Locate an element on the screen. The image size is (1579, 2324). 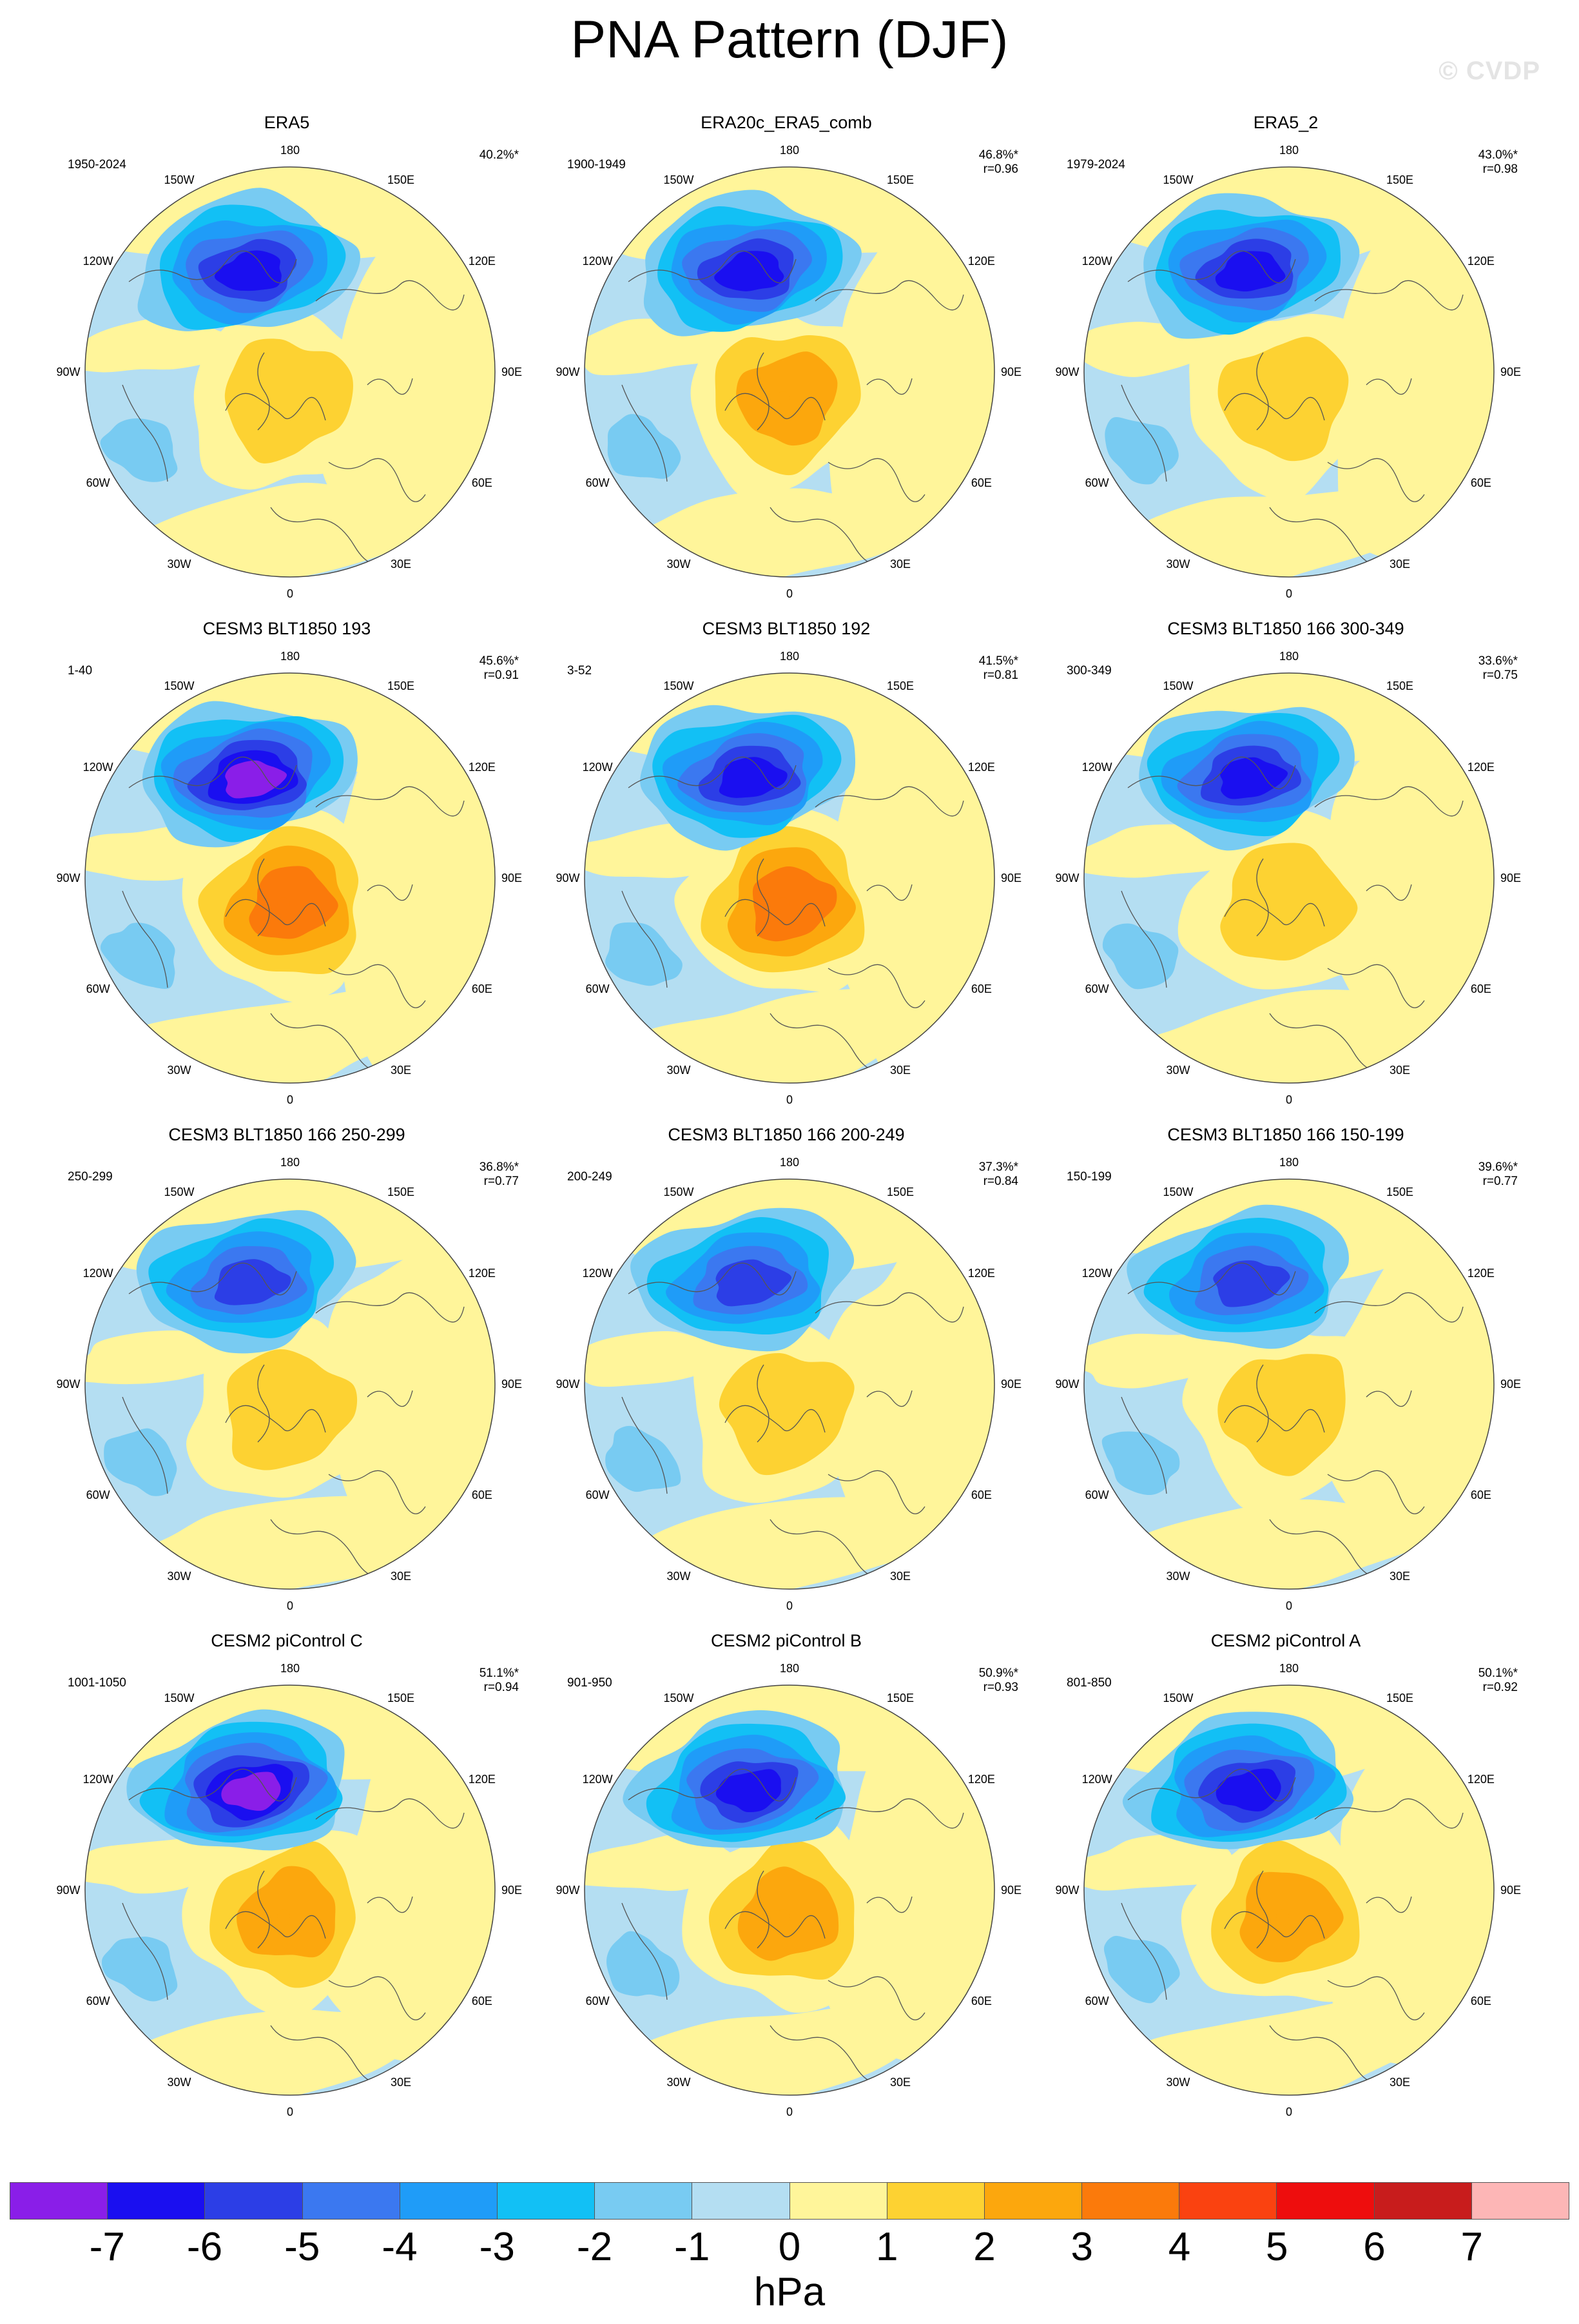
panel-title: CESM3 BLT1850 166 150-199 is located at coordinates (1285, 1134).